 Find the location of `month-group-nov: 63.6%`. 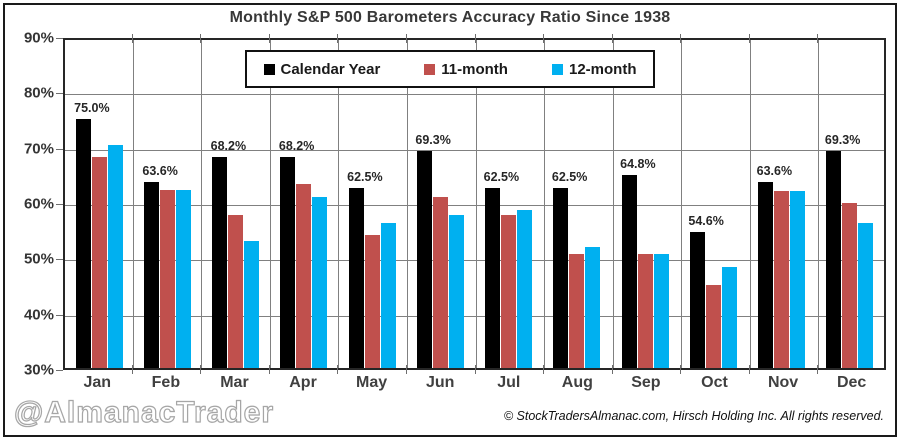

month-group-nov: 63.6% is located at coordinates (782, 204).